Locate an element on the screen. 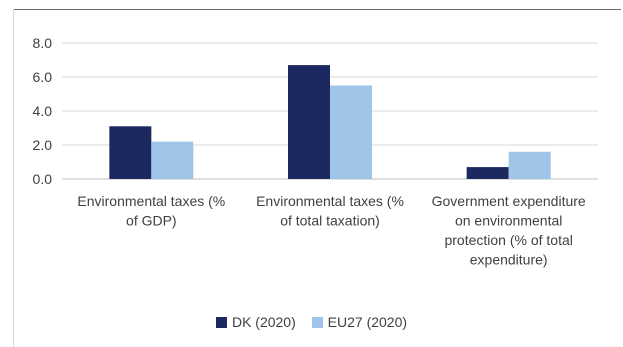 The image size is (623, 347). legend: DK (2020) EU27 (2020) is located at coordinates (311, 322).